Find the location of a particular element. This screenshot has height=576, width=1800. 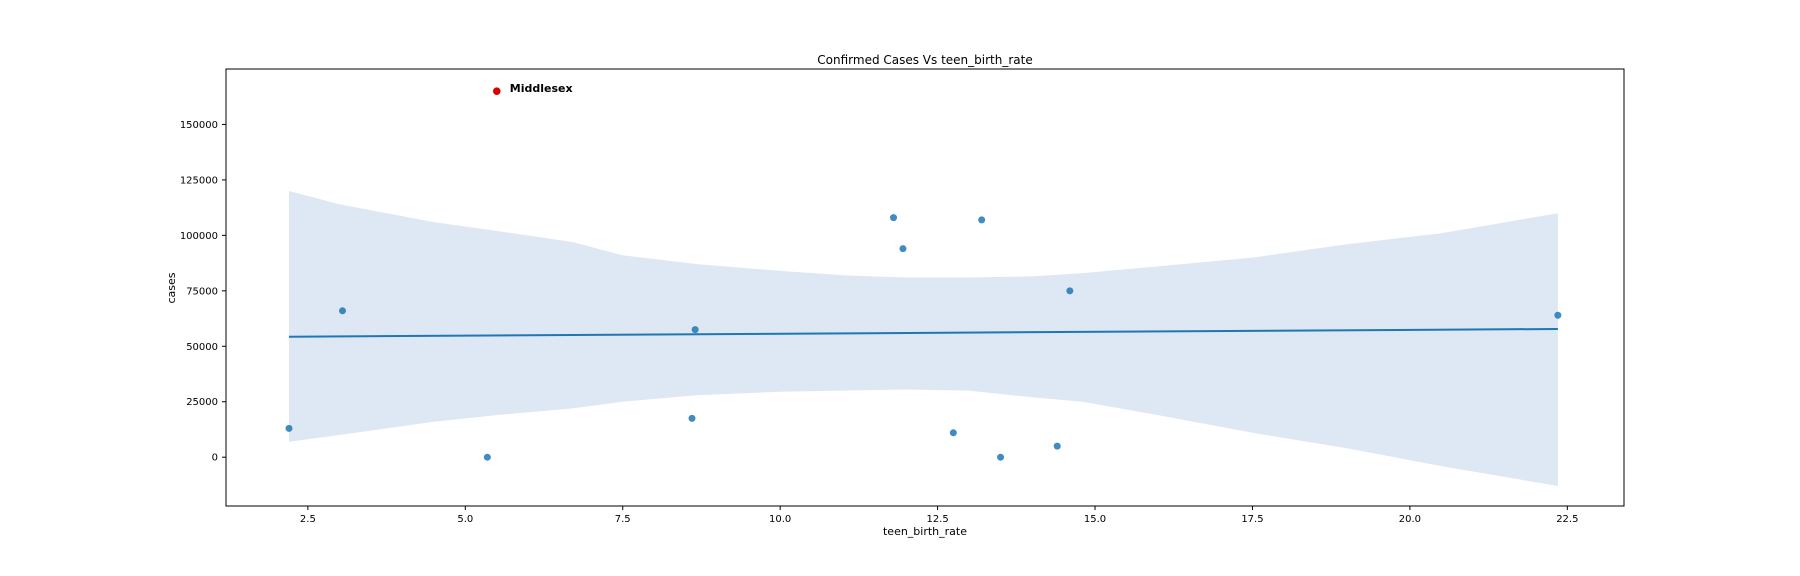

y-axis-label: cases is located at coordinates (171, 287).